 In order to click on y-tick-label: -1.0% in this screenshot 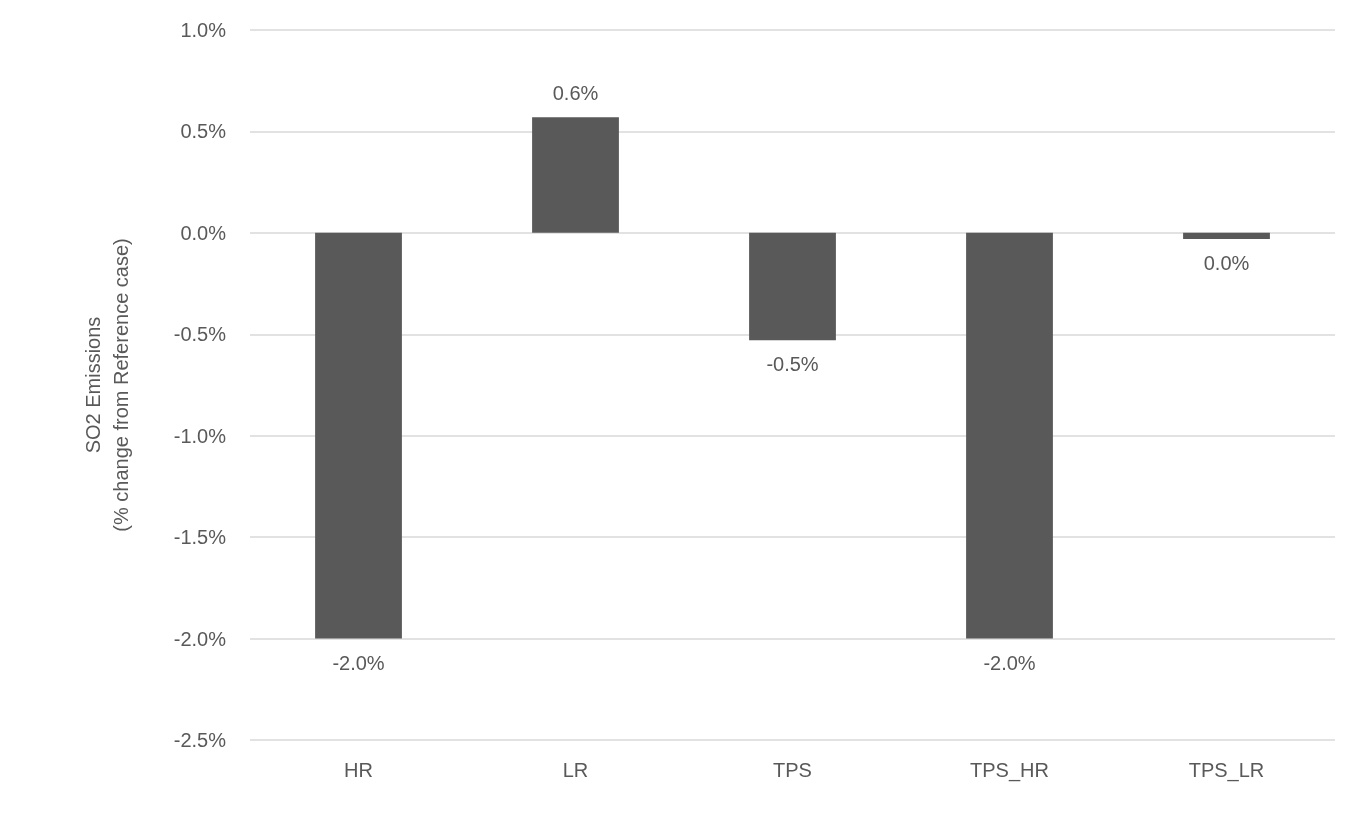, I will do `click(200, 435)`.